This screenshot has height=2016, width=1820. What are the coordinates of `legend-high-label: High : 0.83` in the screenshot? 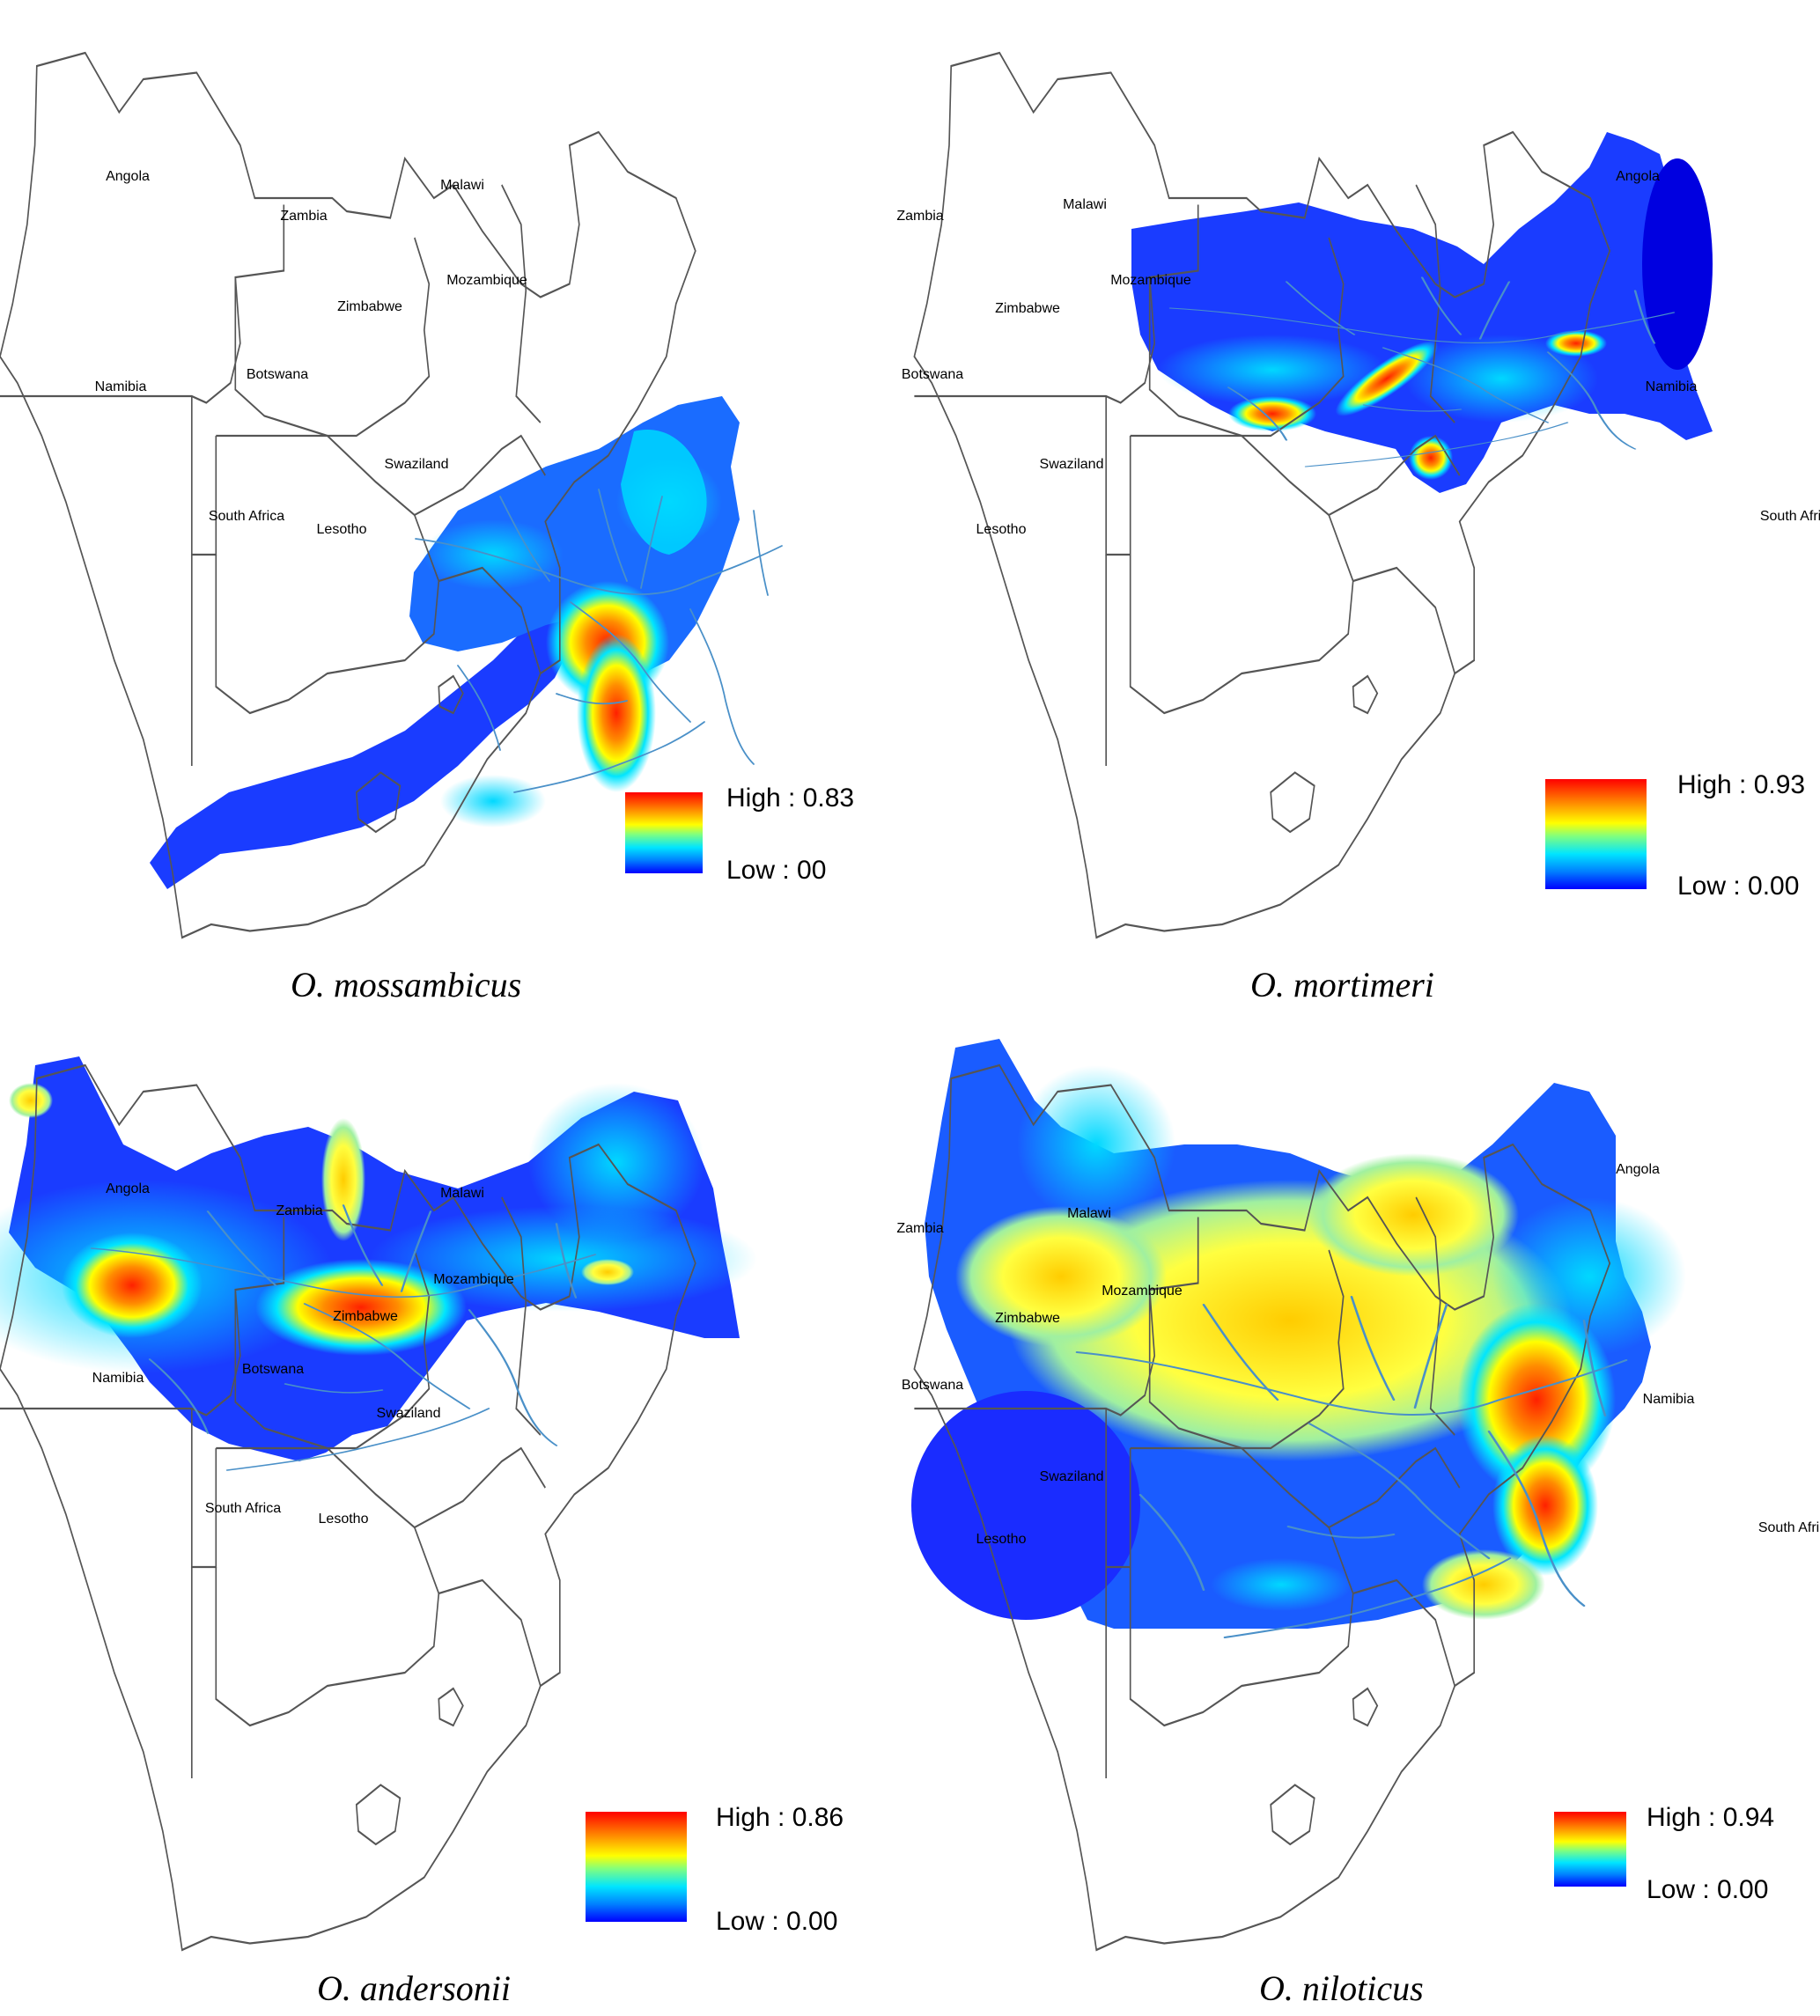 It's located at (790, 798).